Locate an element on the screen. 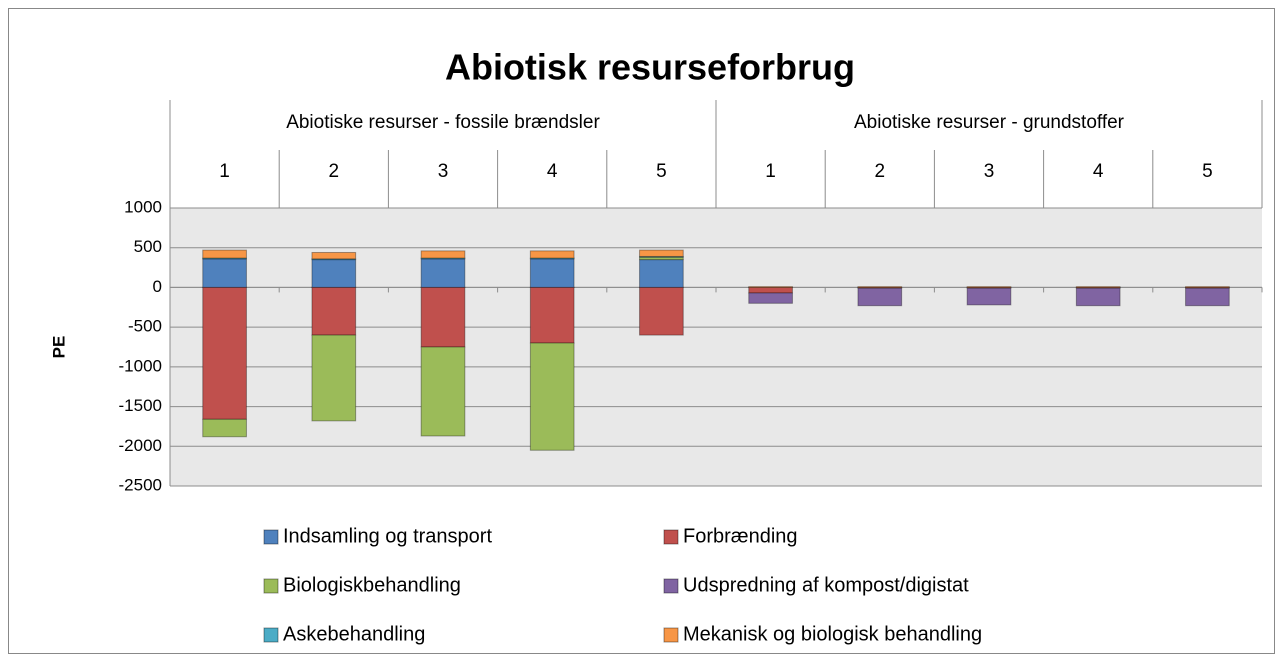 Image resolution: width=1285 pixels, height=663 pixels. legend-label: Udspredning af kompost/digistat is located at coordinates (826, 585).